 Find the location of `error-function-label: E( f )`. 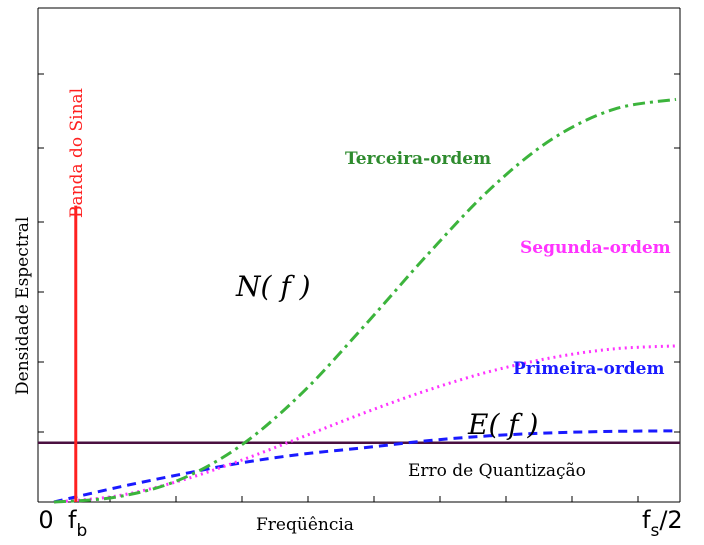

error-function-label: E( f ) is located at coordinates (502, 424).